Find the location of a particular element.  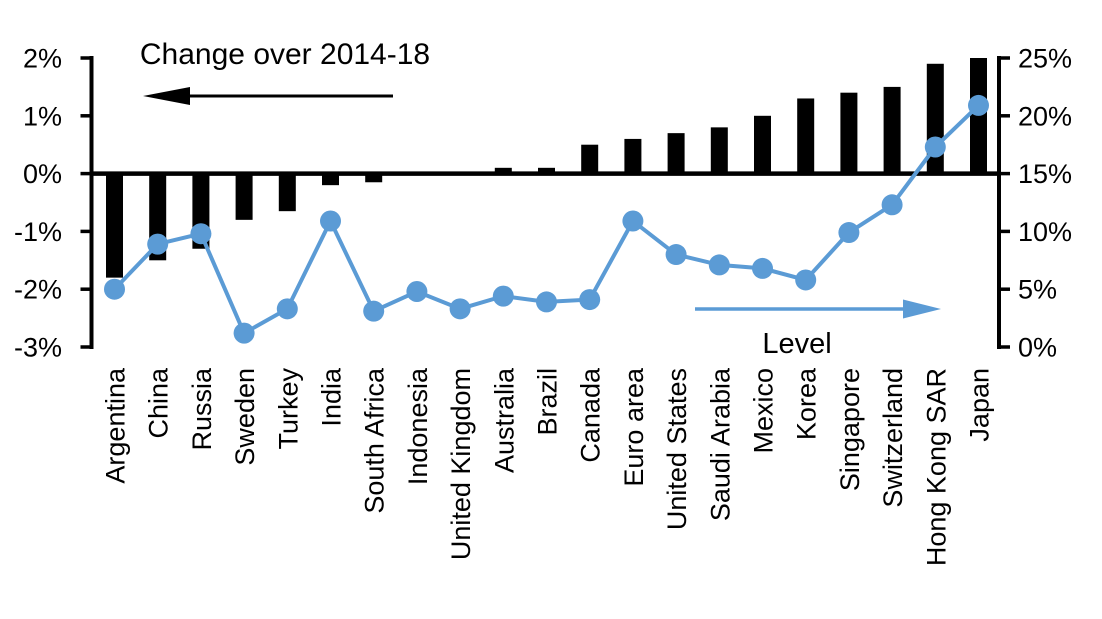

bar-Saudi Arabia is located at coordinates (719, 150).